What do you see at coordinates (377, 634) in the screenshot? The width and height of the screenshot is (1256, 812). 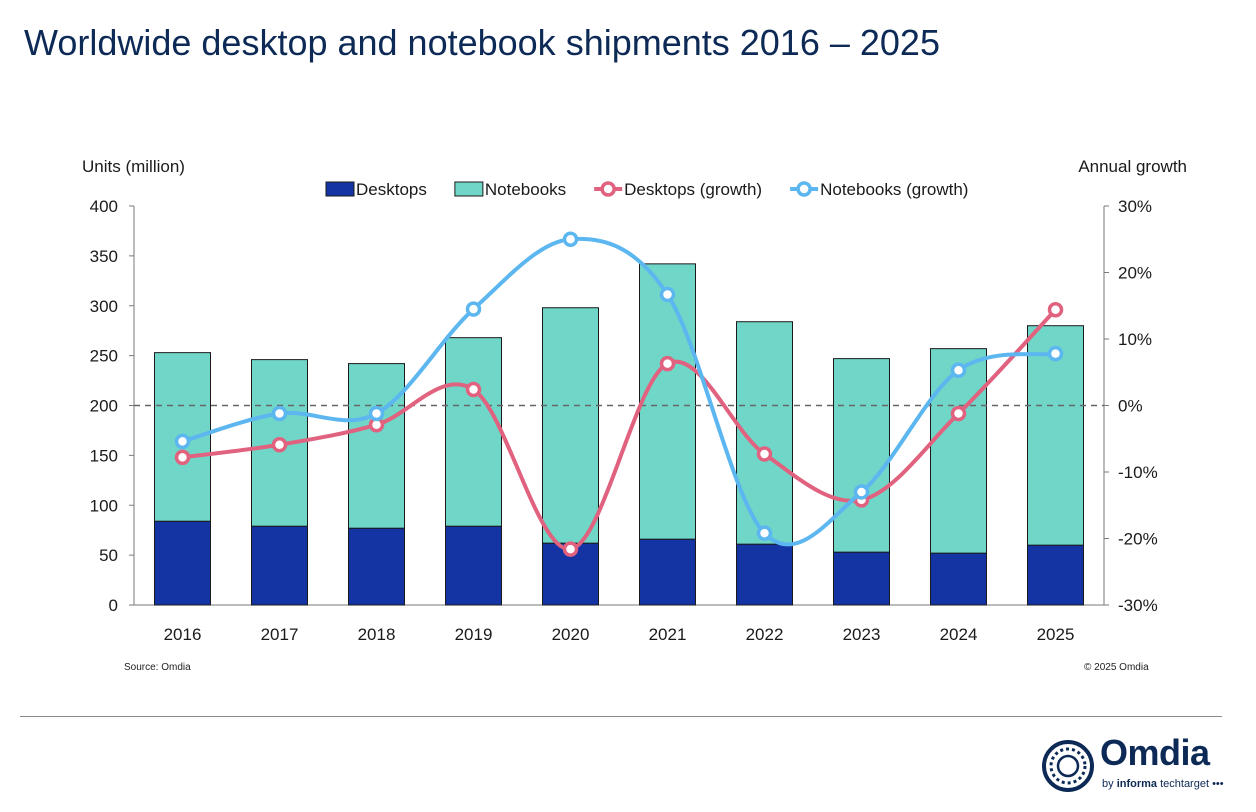 I see `x-tick-label: 2018` at bounding box center [377, 634].